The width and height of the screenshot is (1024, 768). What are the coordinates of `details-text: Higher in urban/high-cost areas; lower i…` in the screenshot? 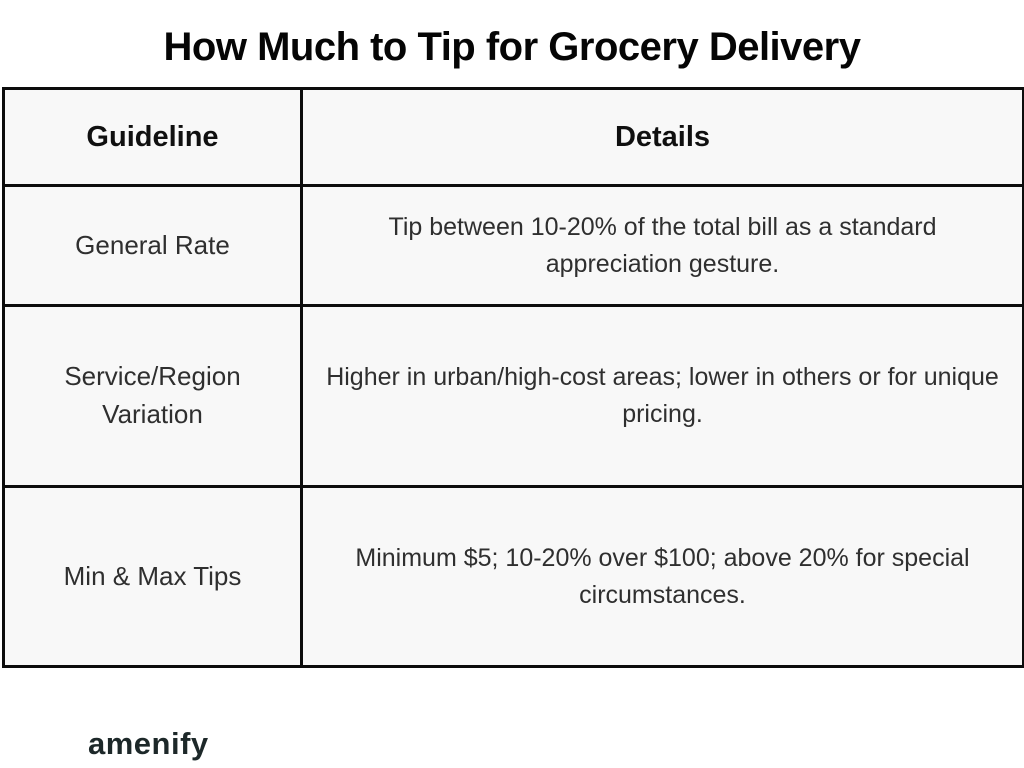 It's located at (662, 395).